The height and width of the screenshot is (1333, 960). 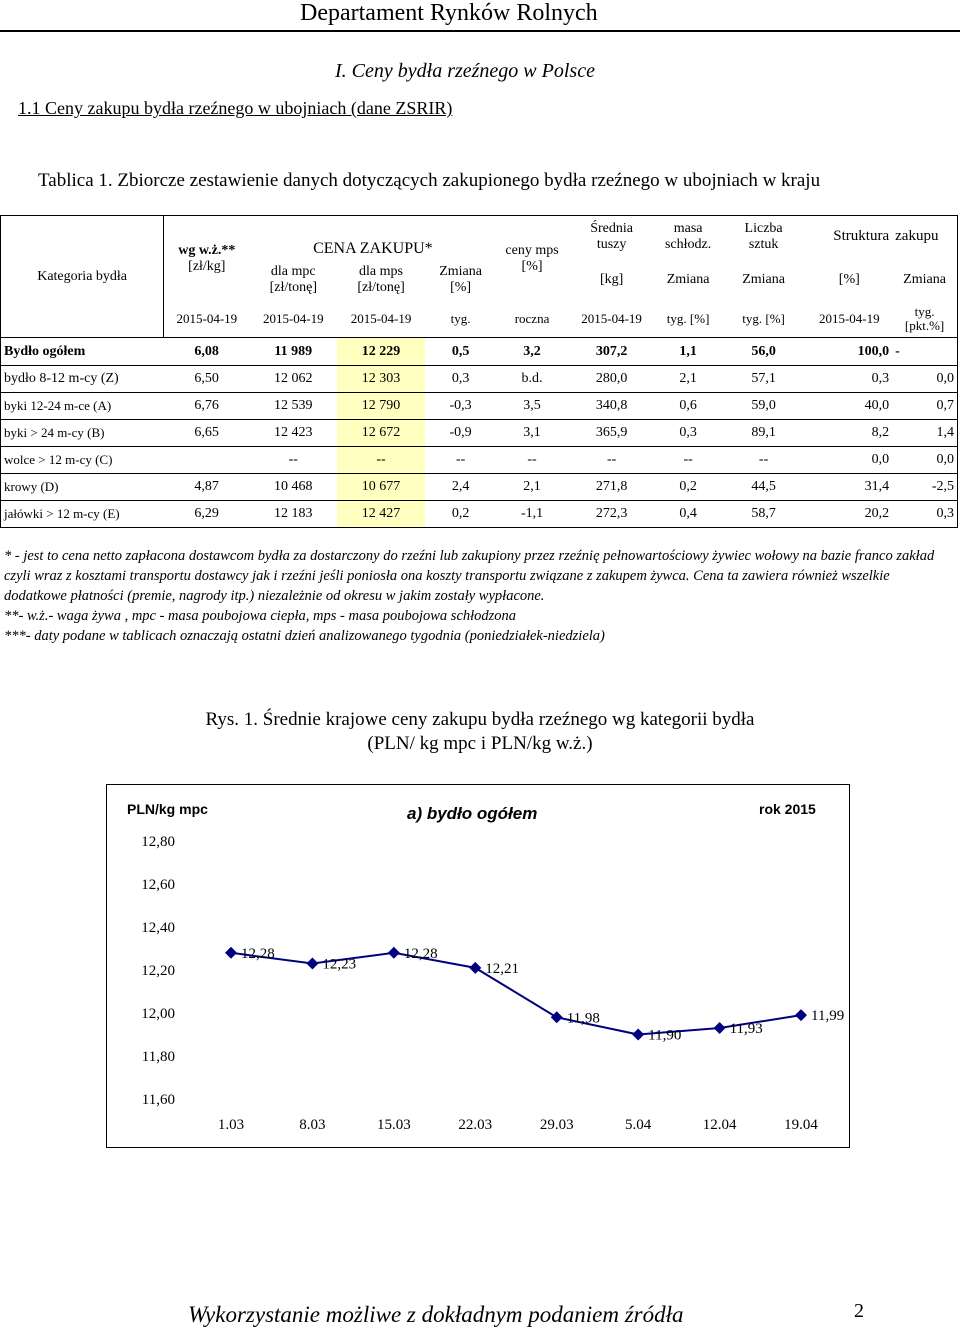 What do you see at coordinates (460, 279) in the screenshot?
I see `header-zmiana: Zmiana [%]` at bounding box center [460, 279].